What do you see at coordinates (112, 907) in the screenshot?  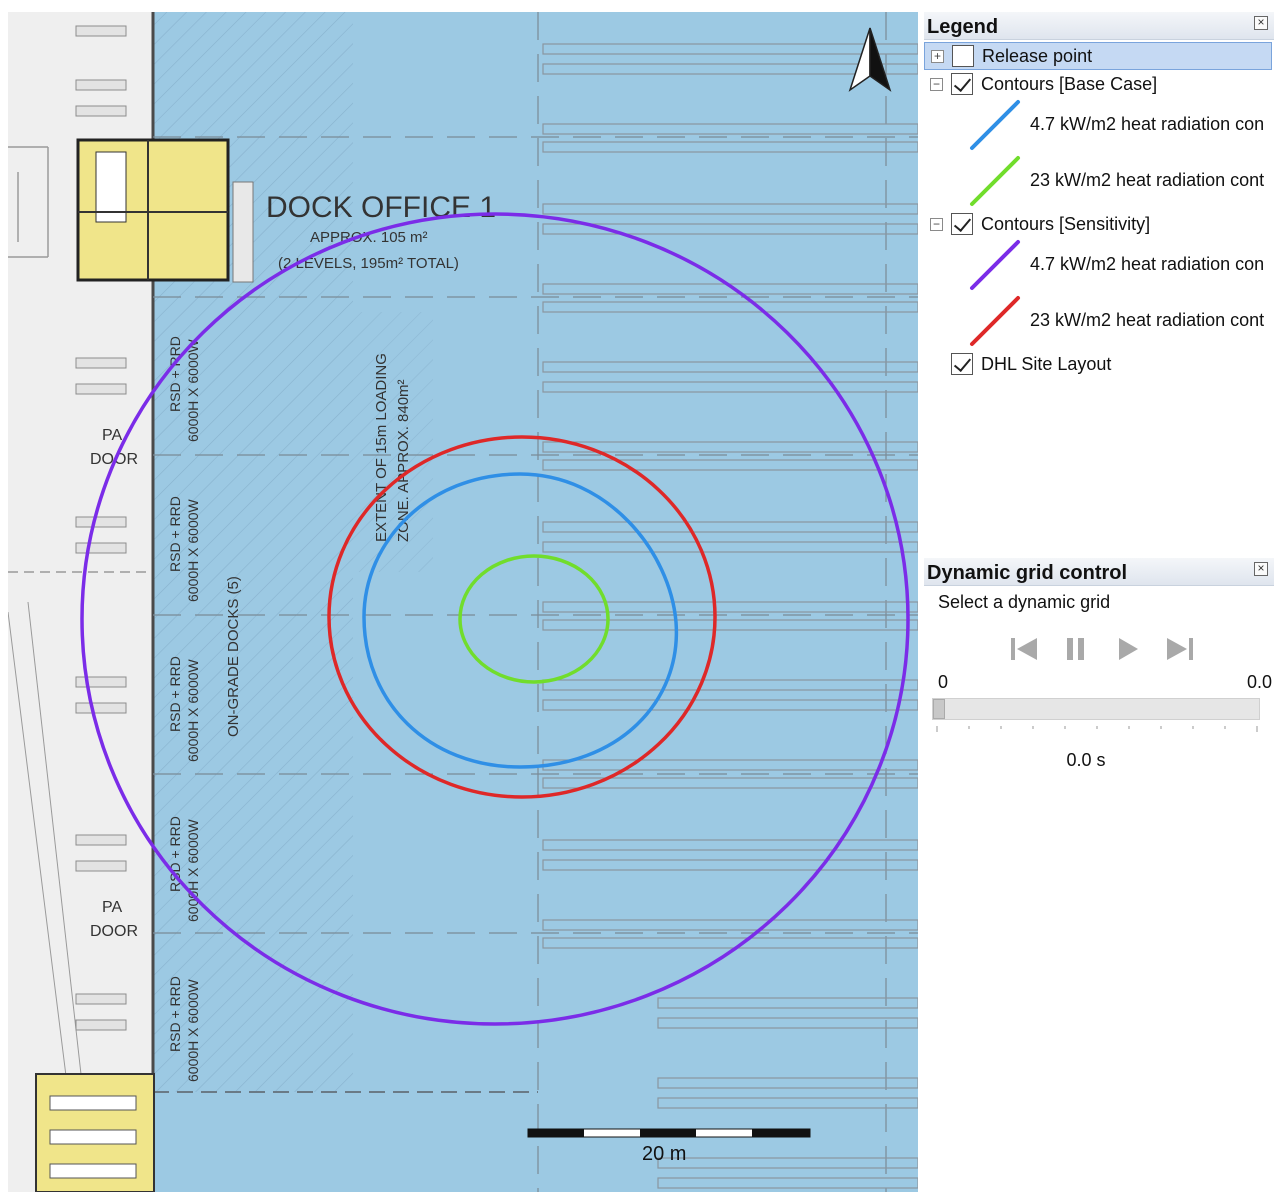 I see `pa-label-2: PA` at bounding box center [112, 907].